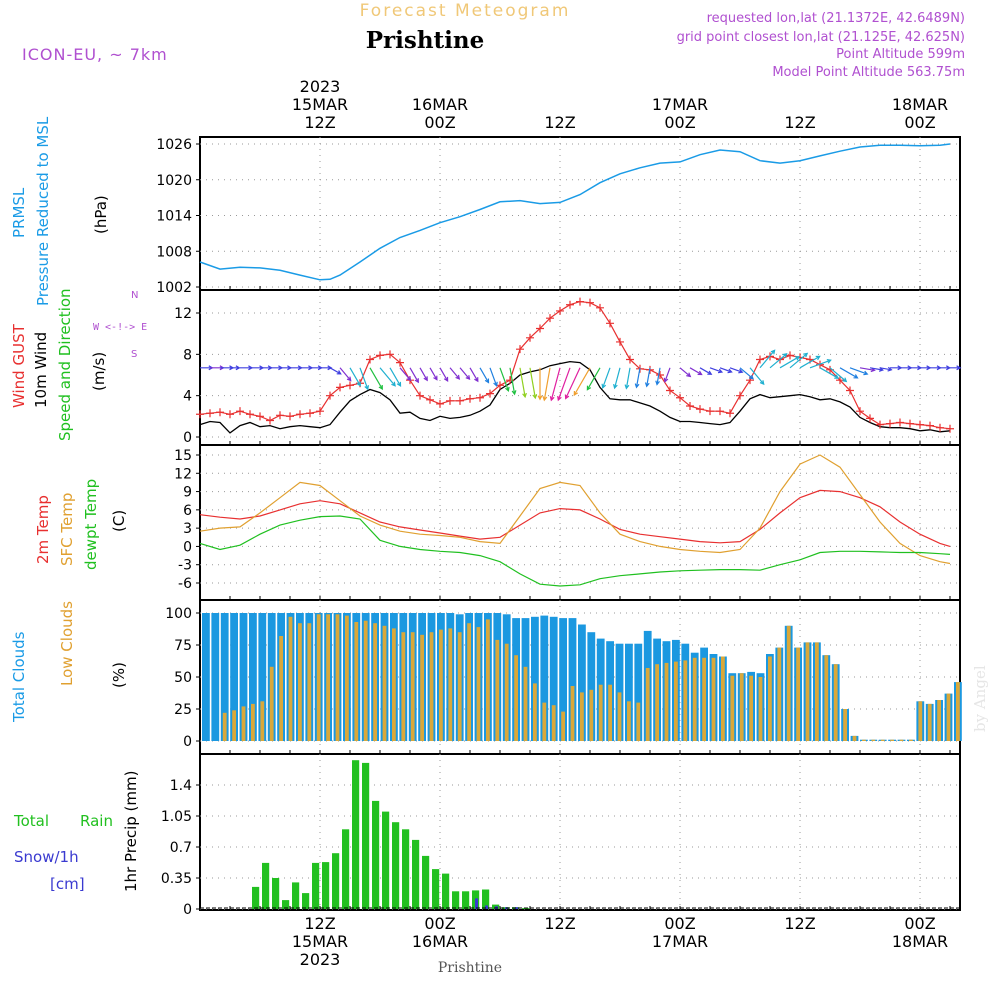 The height and width of the screenshot is (1000, 1000). What do you see at coordinates (134, 354) in the screenshot?
I see `compass-s: S` at bounding box center [134, 354].